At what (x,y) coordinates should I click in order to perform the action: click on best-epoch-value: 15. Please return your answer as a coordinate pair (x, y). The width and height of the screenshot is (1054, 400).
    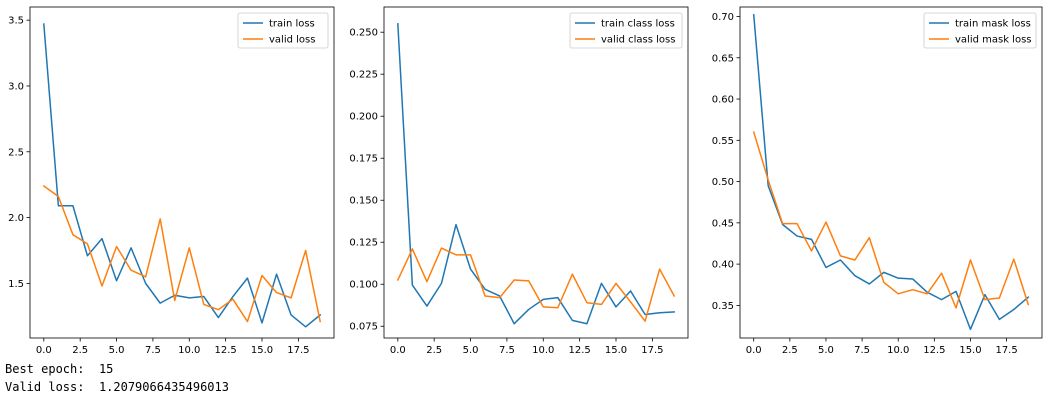
    Looking at the image, I should click on (106, 369).